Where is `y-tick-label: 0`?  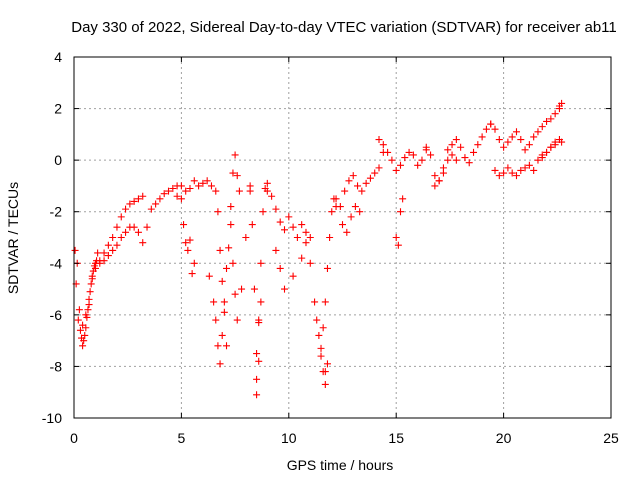 y-tick-label: 0 is located at coordinates (58, 160).